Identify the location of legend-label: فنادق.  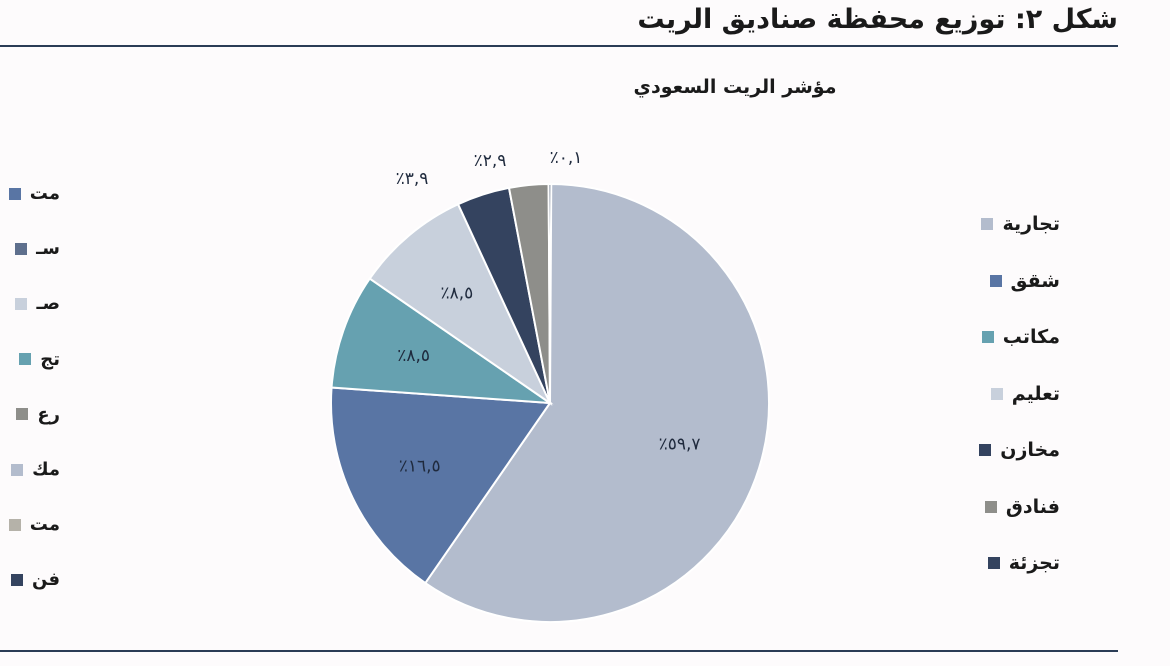
(1032, 506).